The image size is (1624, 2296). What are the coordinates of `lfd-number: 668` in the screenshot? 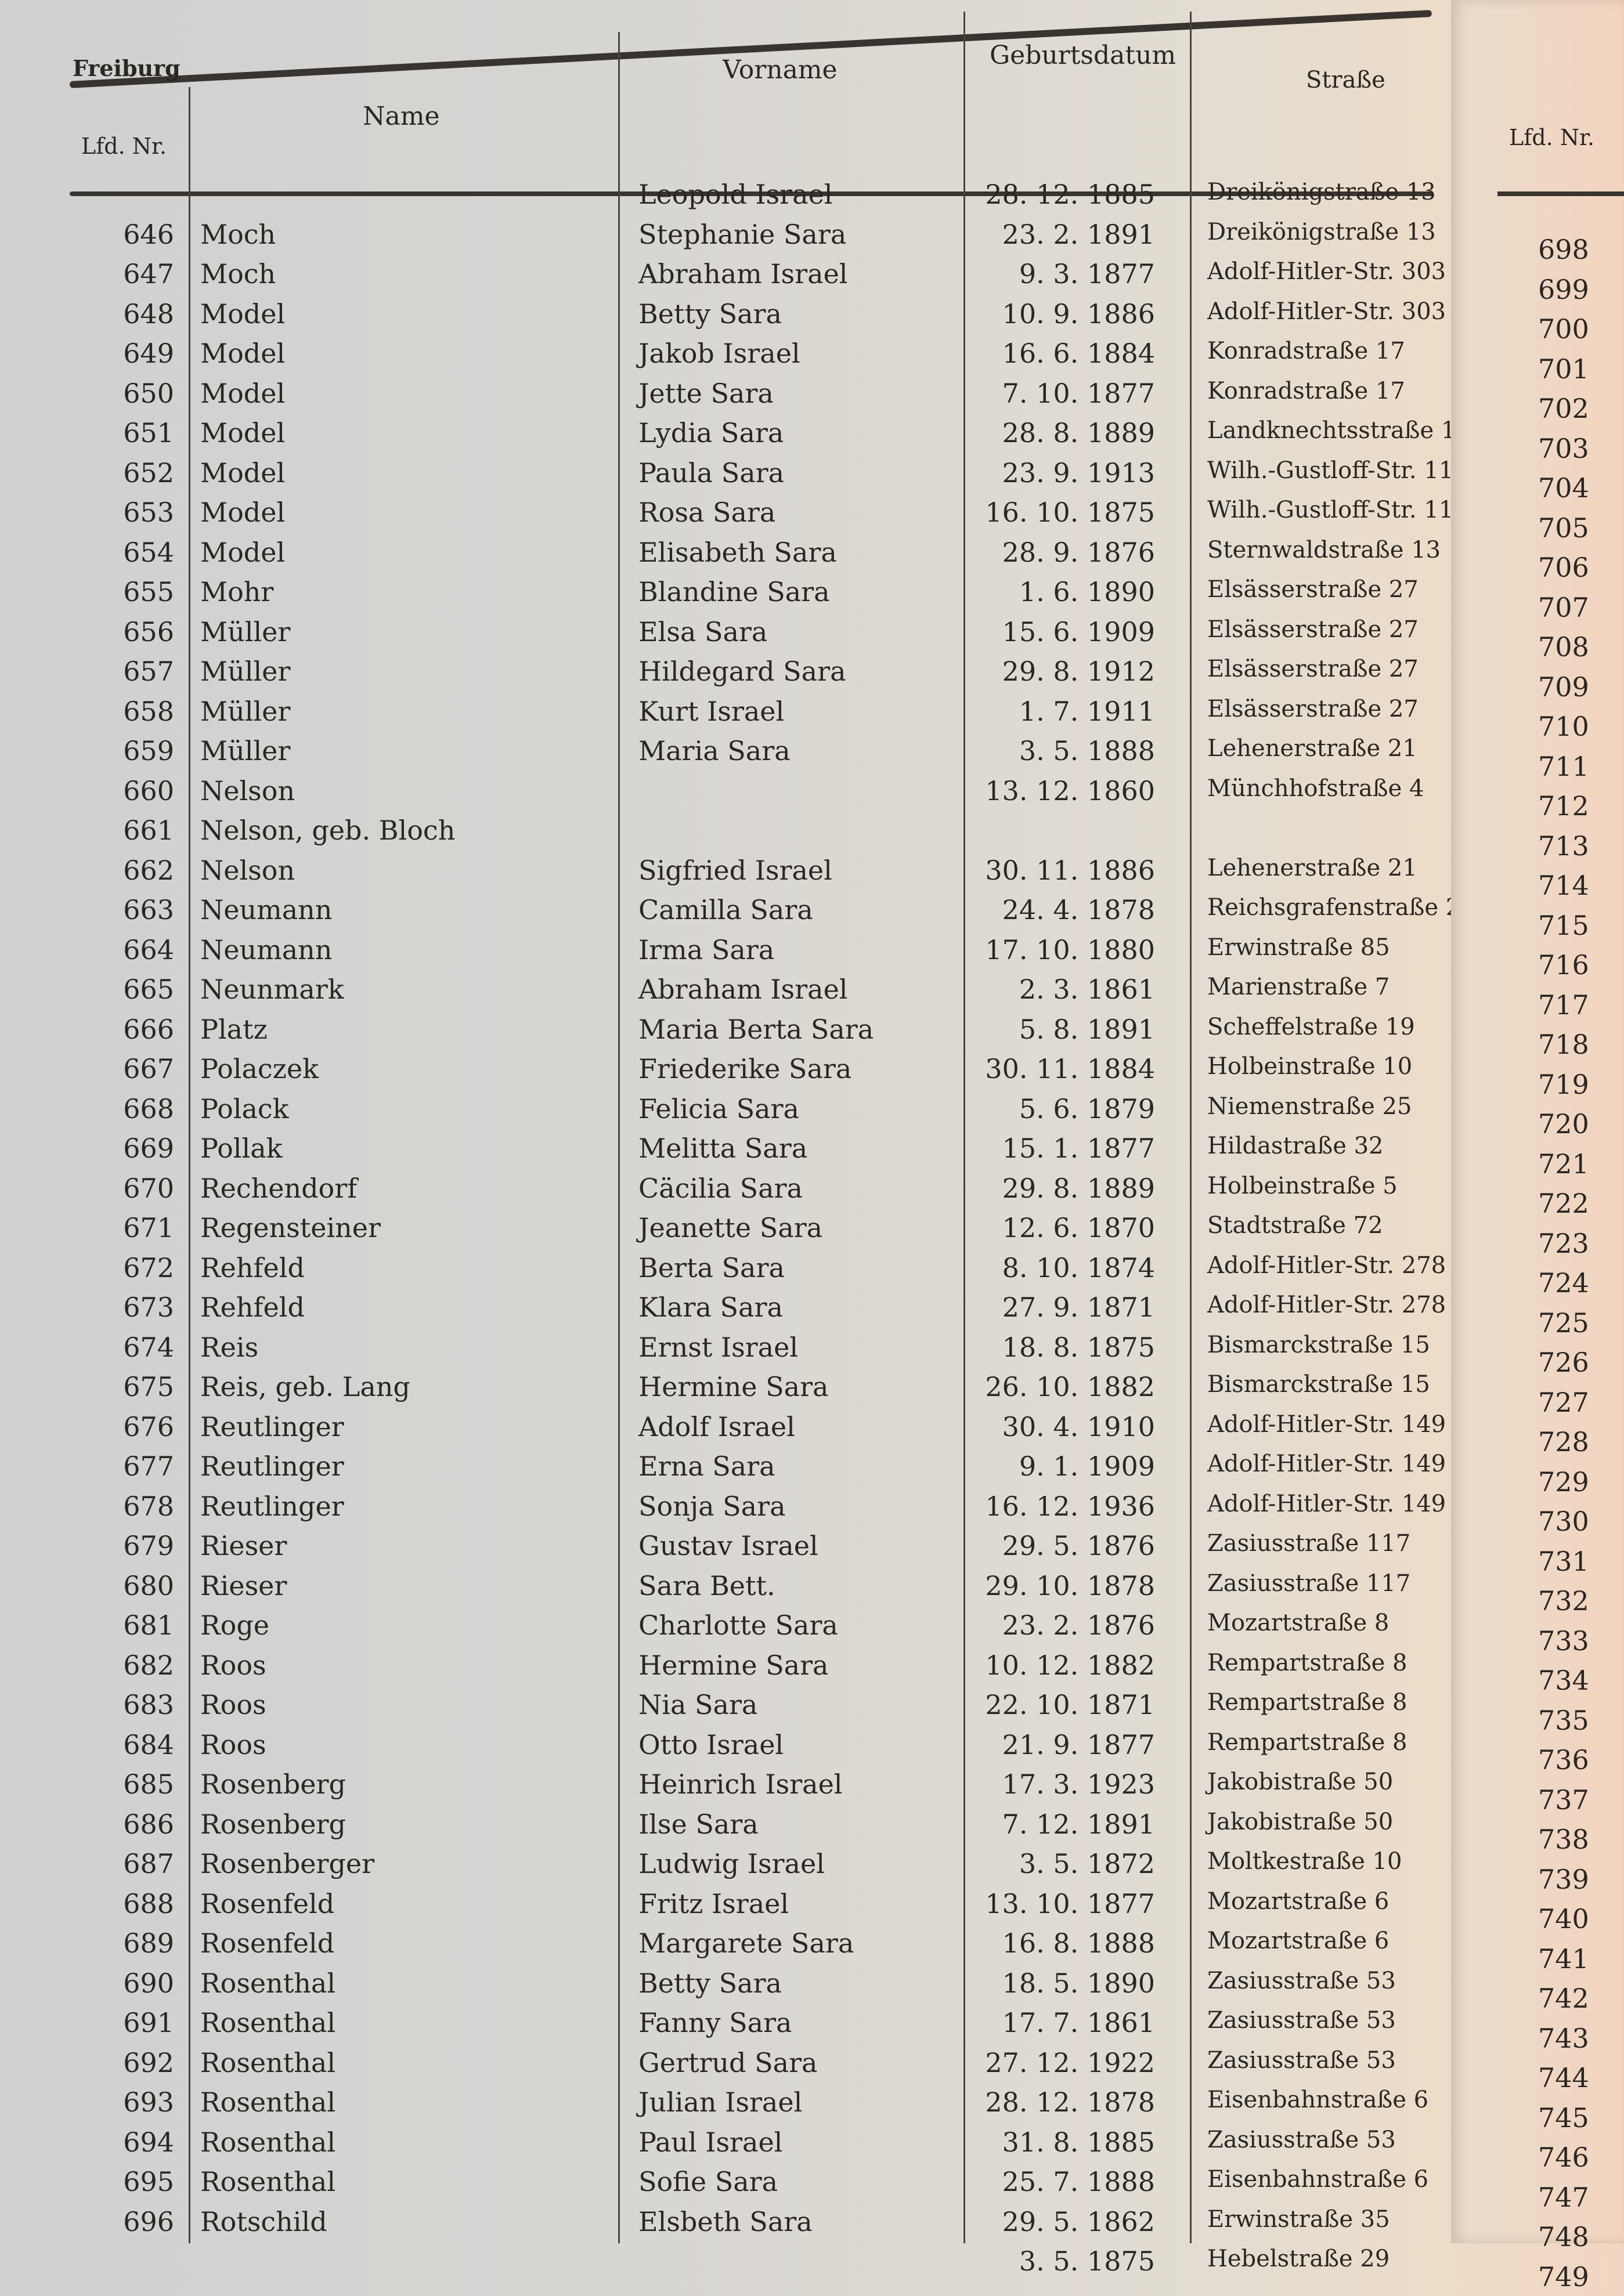 It's located at (148, 1109).